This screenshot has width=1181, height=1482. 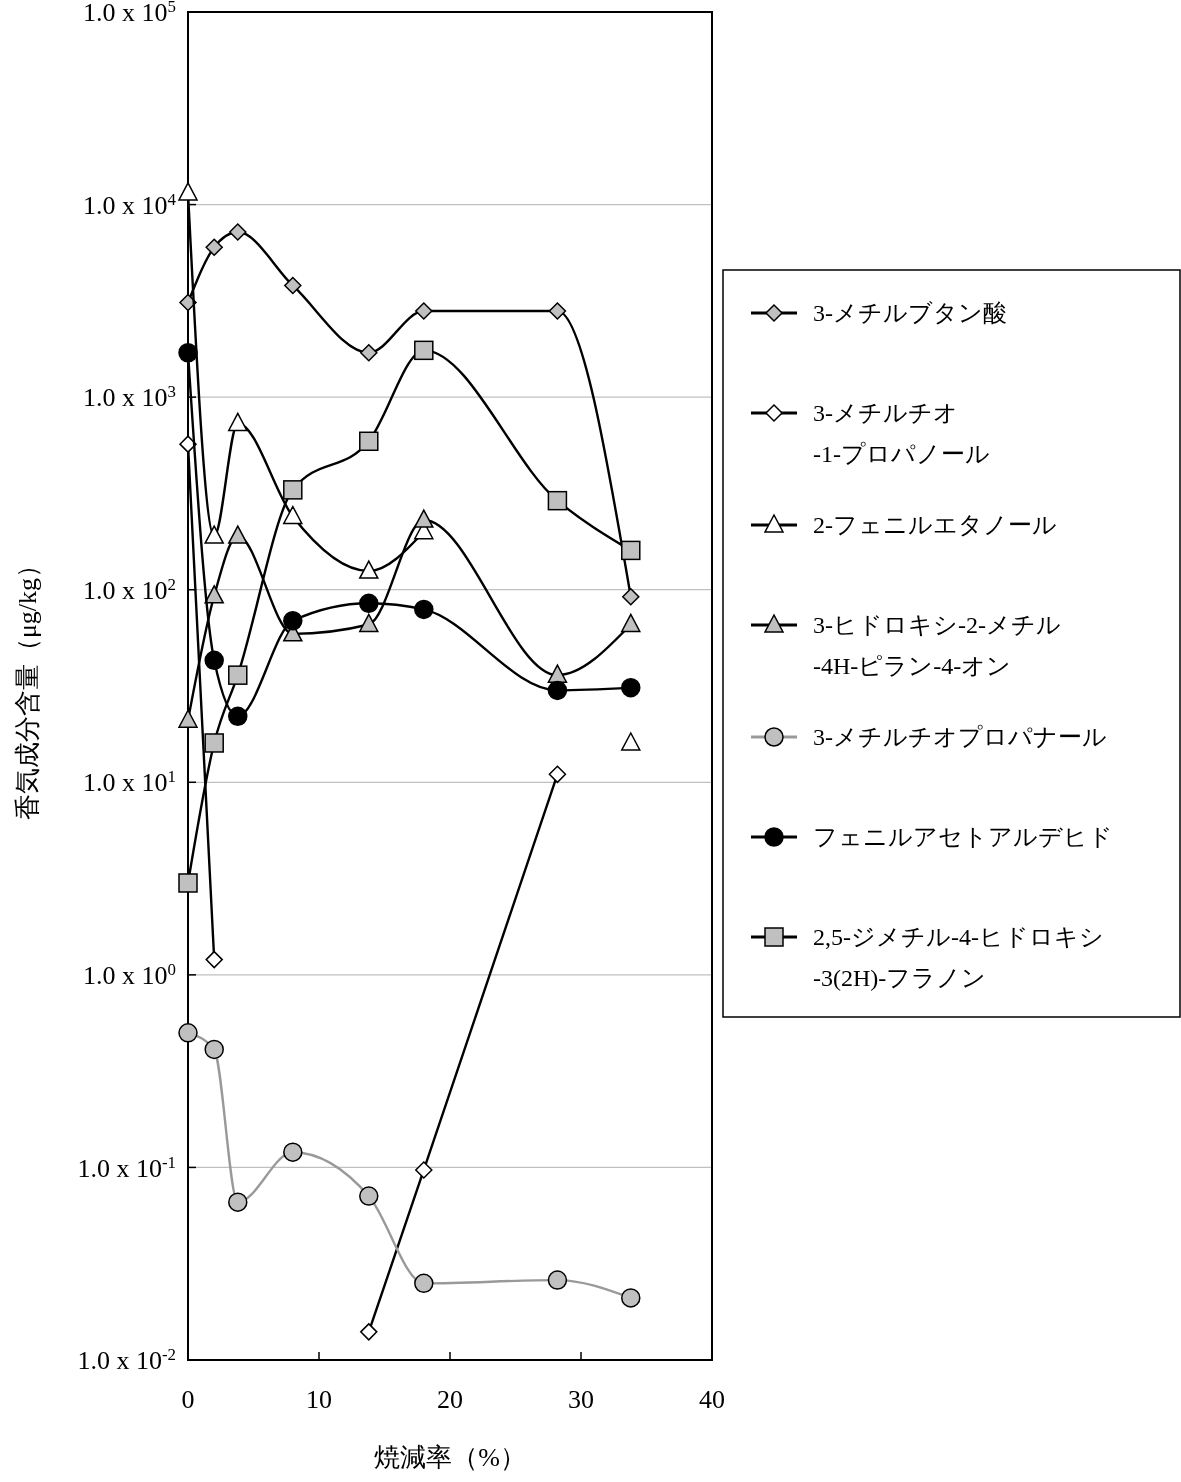 What do you see at coordinates (319, 1399) in the screenshot?
I see `x-tick-label: 10` at bounding box center [319, 1399].